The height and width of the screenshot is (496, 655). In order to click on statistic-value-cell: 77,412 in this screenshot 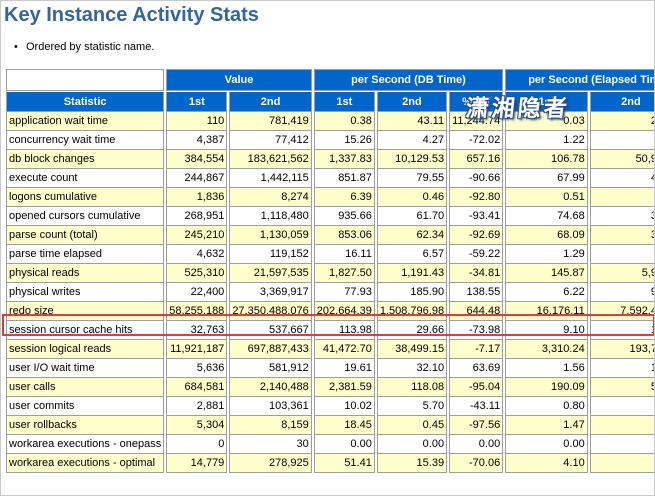, I will do `click(270, 140)`.